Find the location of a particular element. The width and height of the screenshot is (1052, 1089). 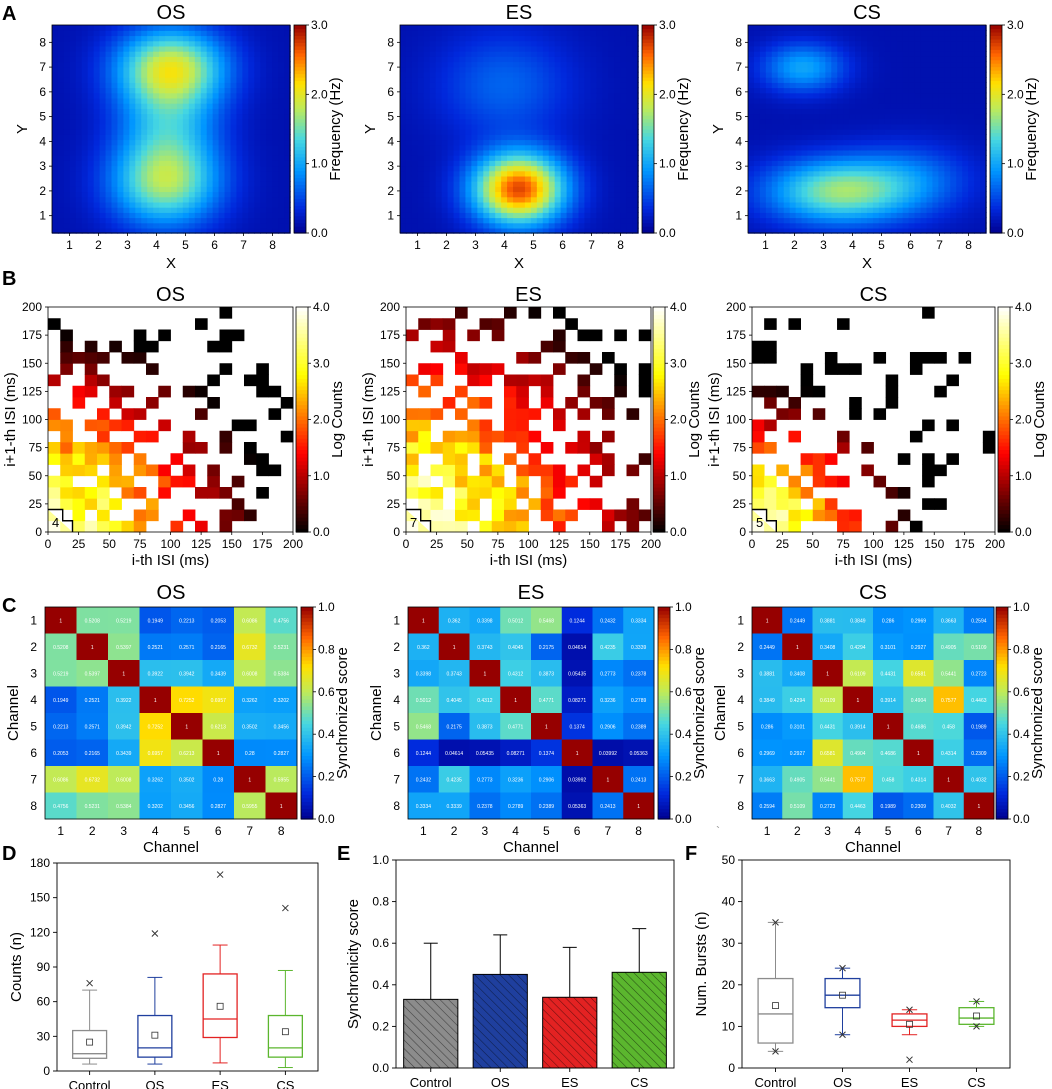

map-frame is located at coordinates (519, 129).